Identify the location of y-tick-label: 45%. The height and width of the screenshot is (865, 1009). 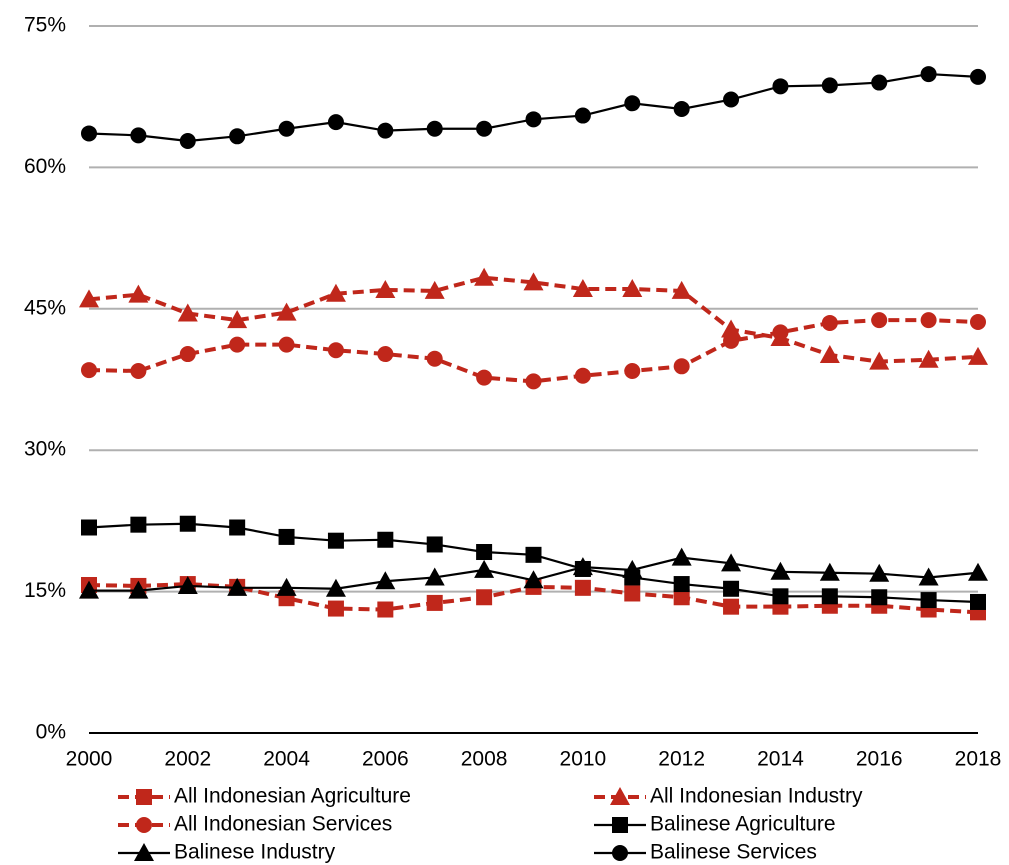
(45, 307).